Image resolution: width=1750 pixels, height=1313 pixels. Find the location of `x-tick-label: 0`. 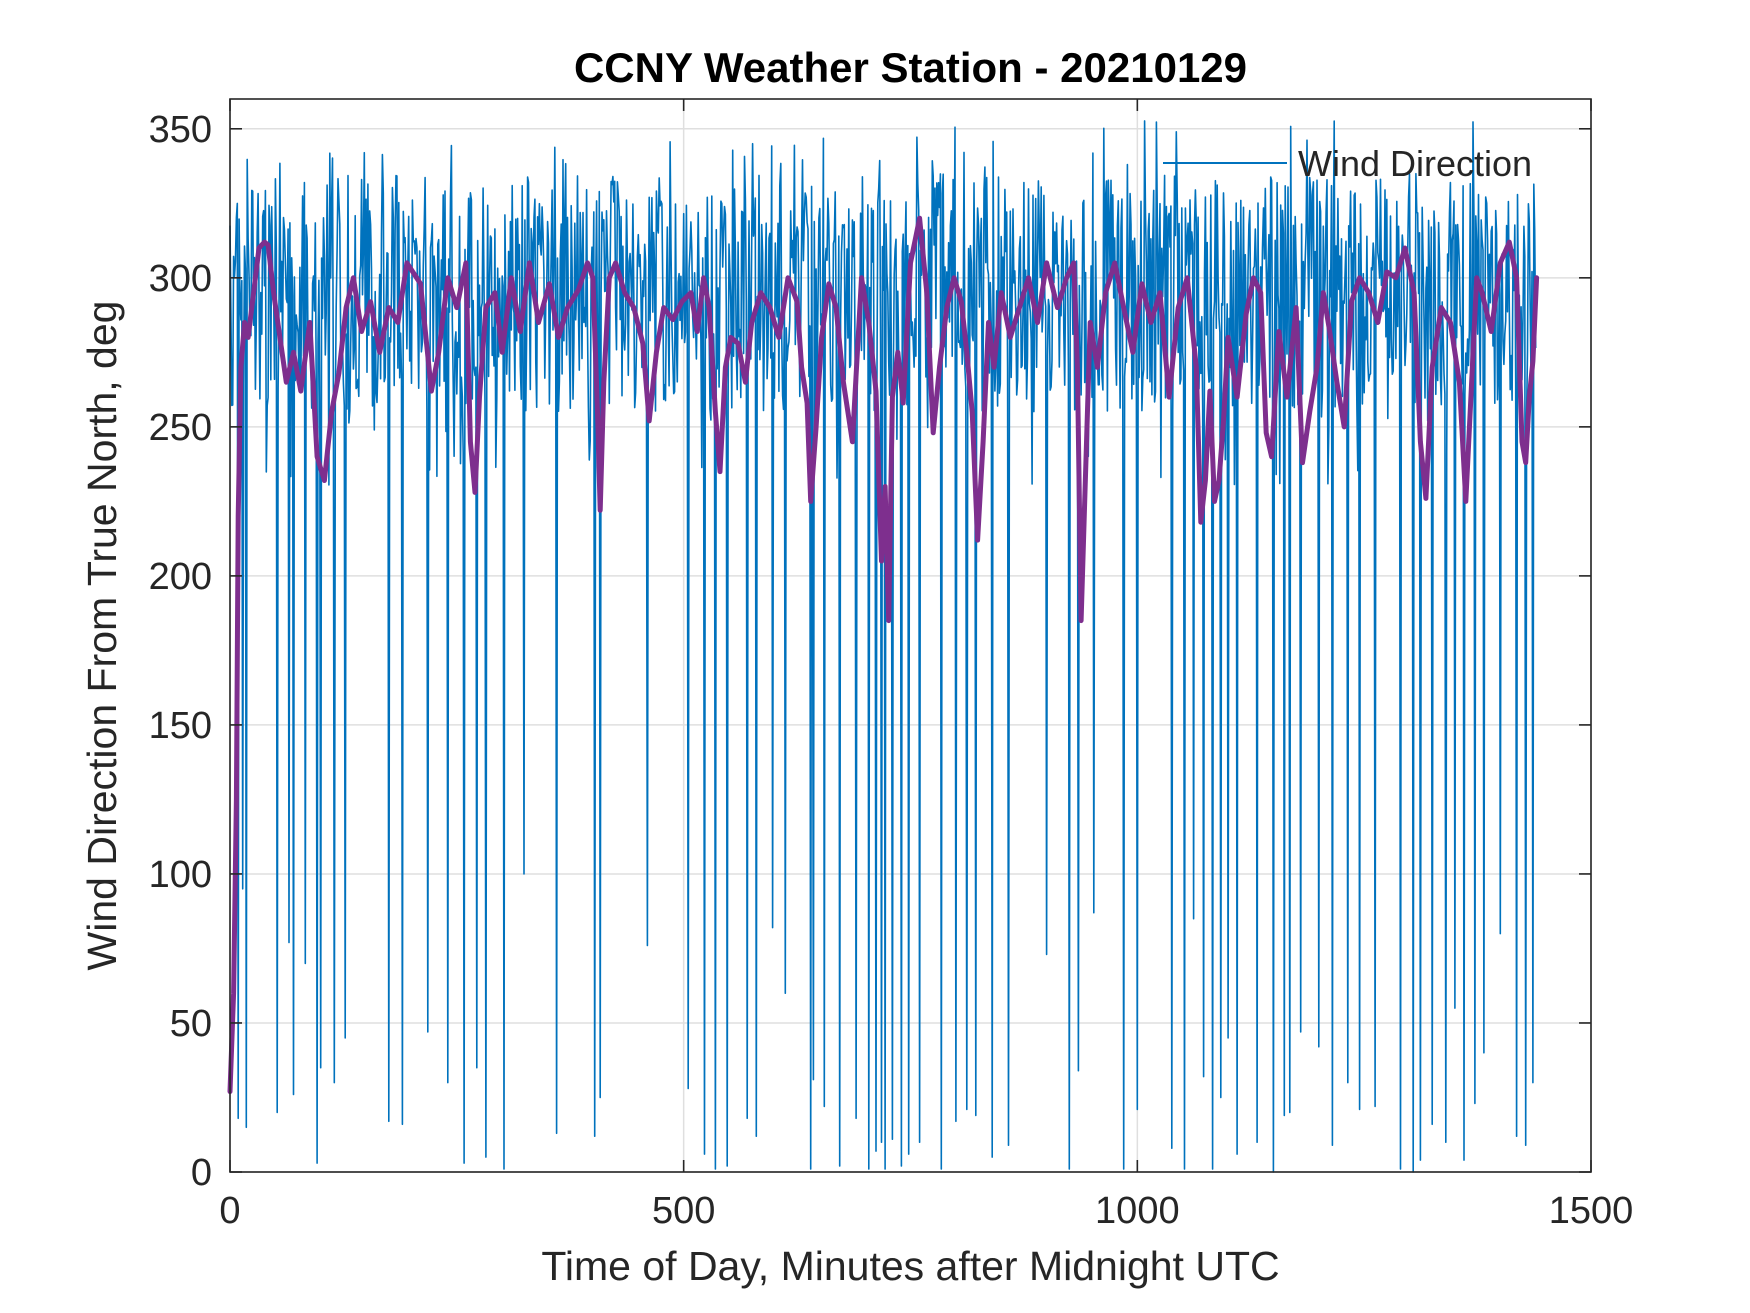

x-tick-label: 0 is located at coordinates (229, 1211).